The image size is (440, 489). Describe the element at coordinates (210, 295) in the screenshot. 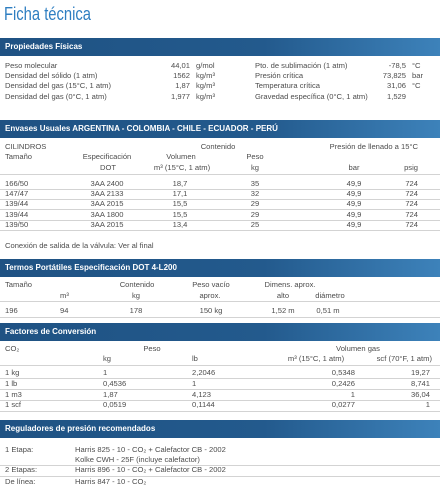

I see `column-unit: aprox.` at that location.